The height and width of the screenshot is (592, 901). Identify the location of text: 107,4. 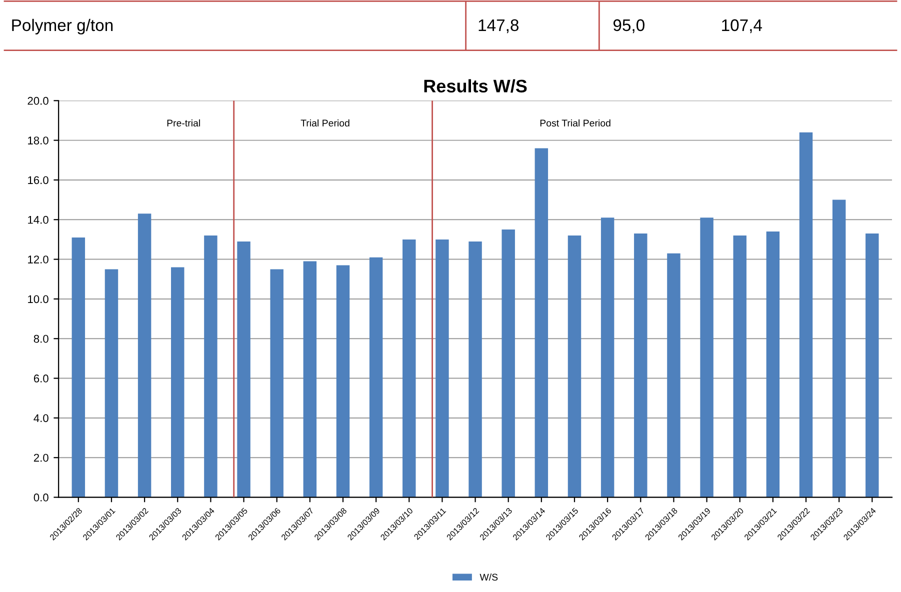
(742, 26).